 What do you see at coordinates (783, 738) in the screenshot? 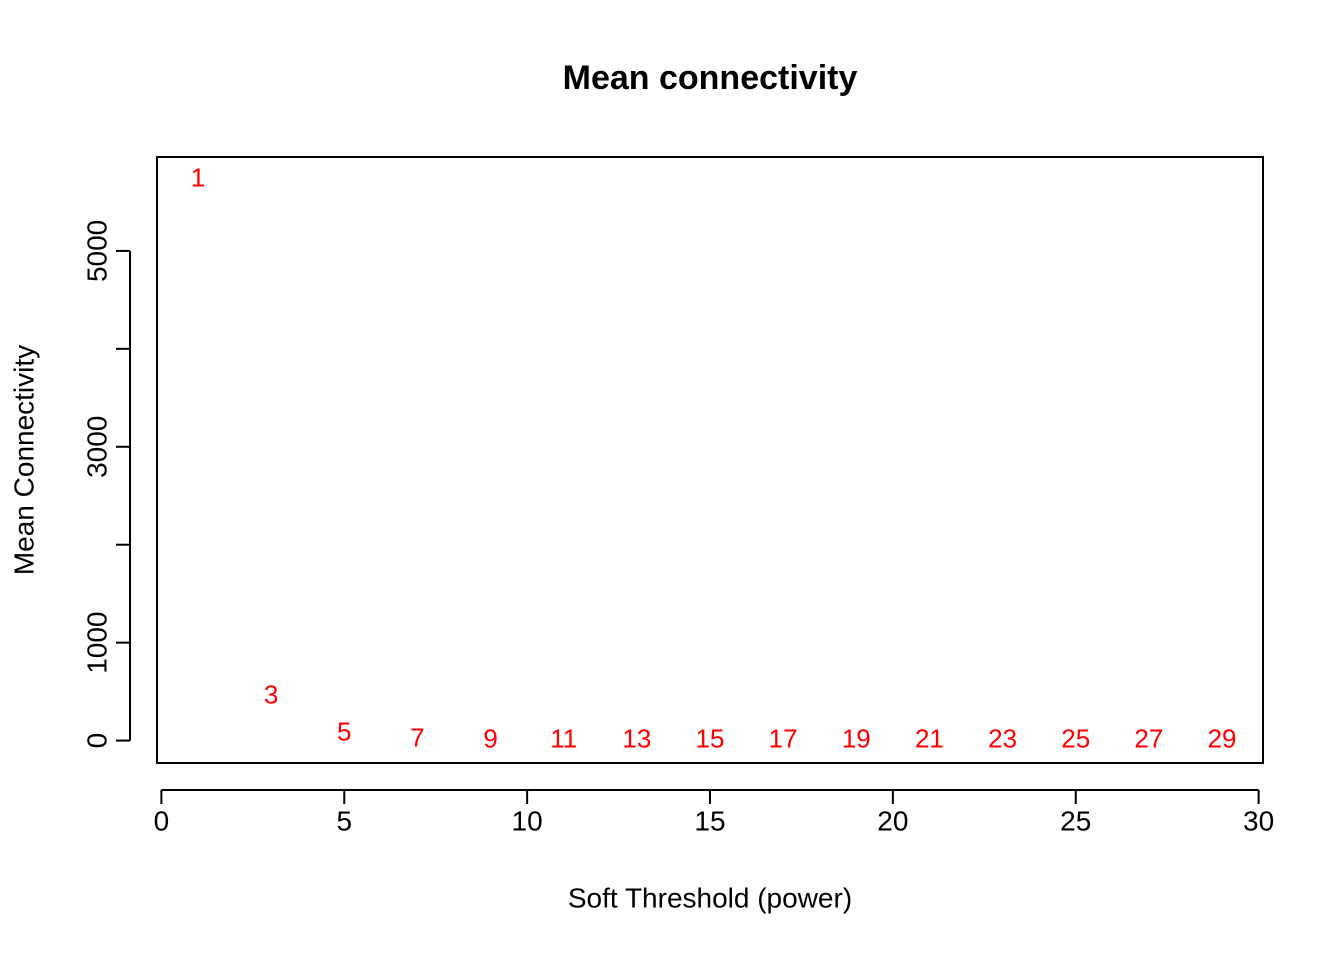
I see `point-label: 17` at bounding box center [783, 738].